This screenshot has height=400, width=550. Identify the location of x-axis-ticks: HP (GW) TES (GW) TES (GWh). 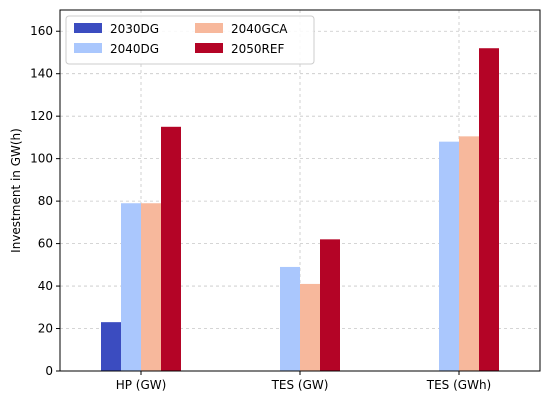
(303, 381).